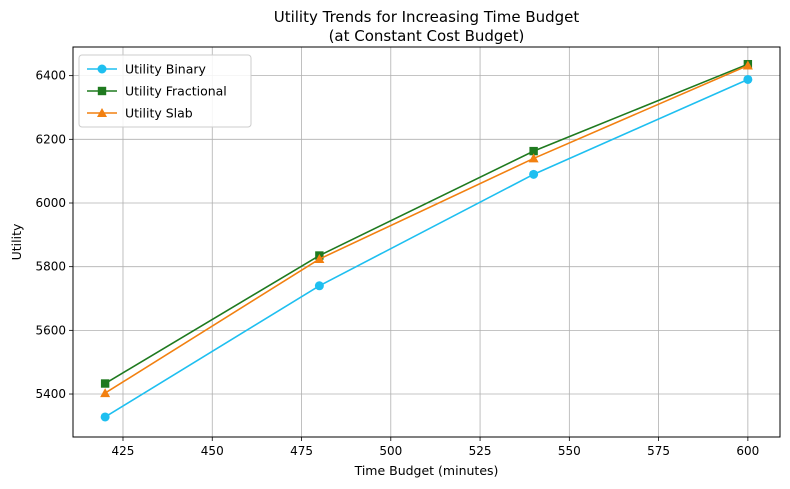  Describe the element at coordinates (427, 36) in the screenshot. I see `chart-subtitle: (at Constant Cost Budget)` at that location.